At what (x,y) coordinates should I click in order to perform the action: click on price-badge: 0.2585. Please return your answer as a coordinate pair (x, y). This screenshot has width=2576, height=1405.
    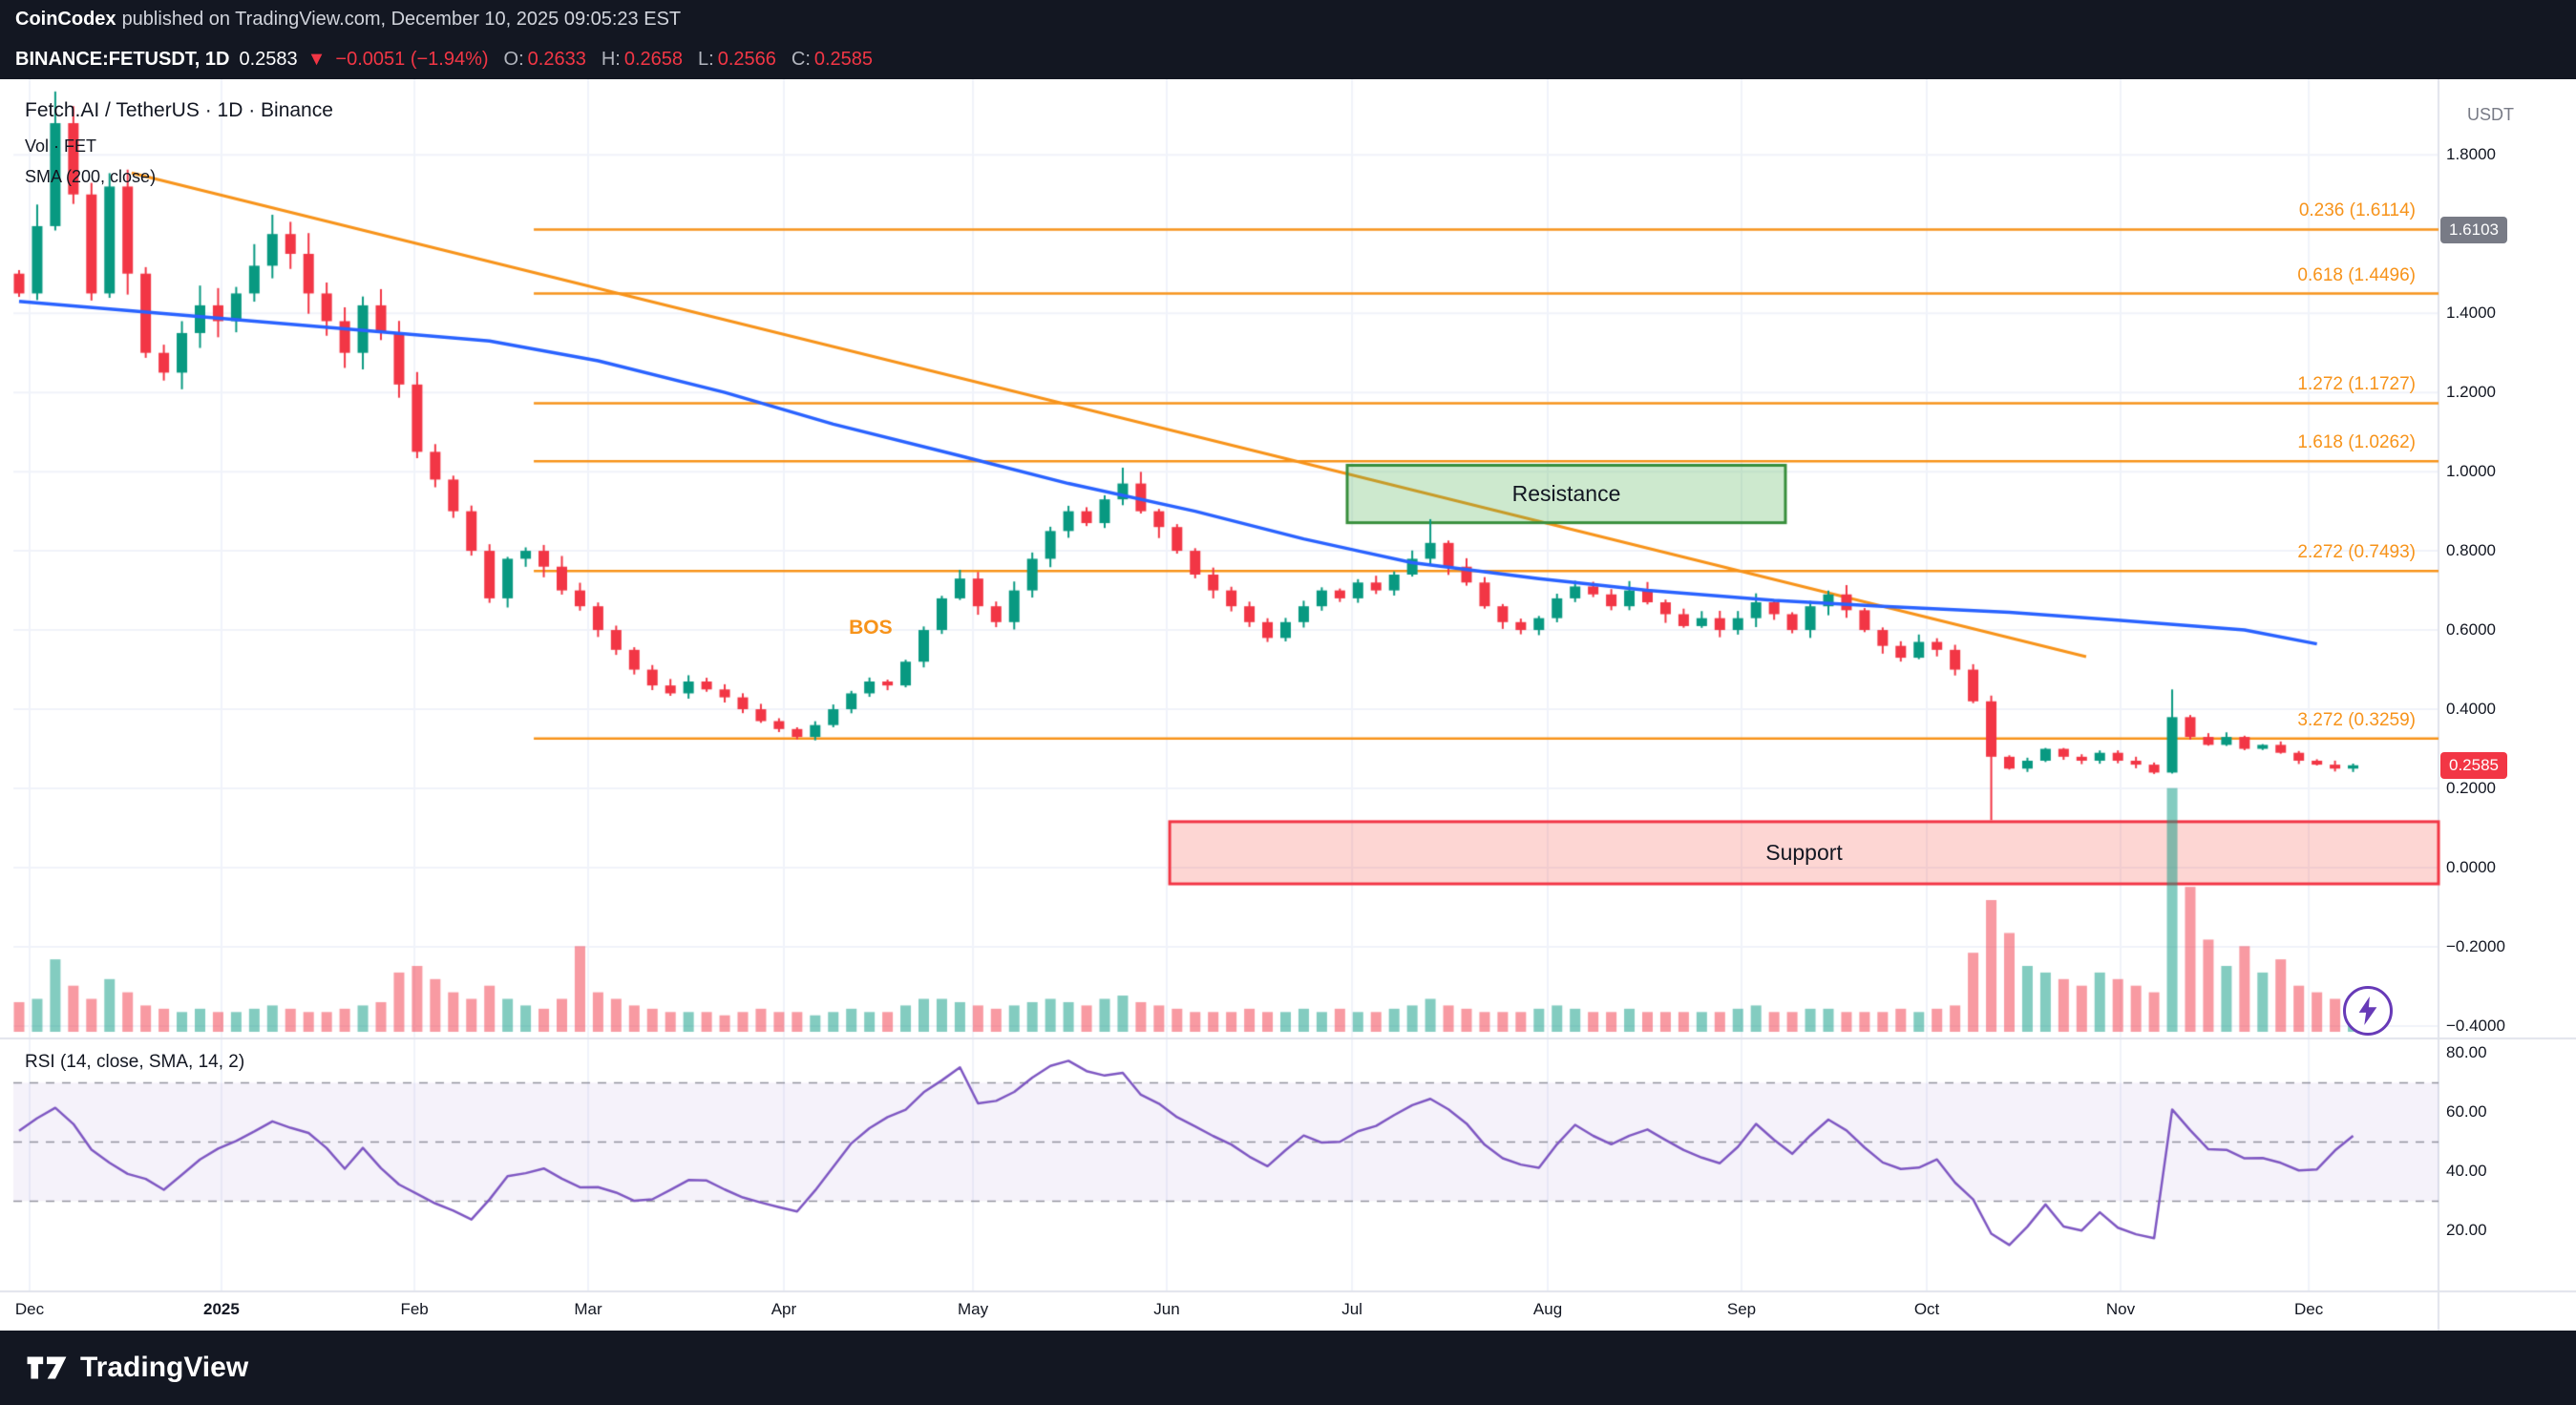
    Looking at the image, I should click on (2473, 765).